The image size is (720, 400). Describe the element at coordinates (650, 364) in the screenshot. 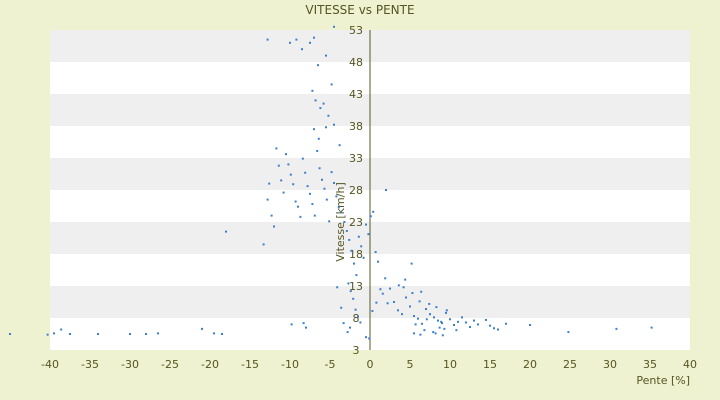

I see `x-tick-label: 35` at that location.